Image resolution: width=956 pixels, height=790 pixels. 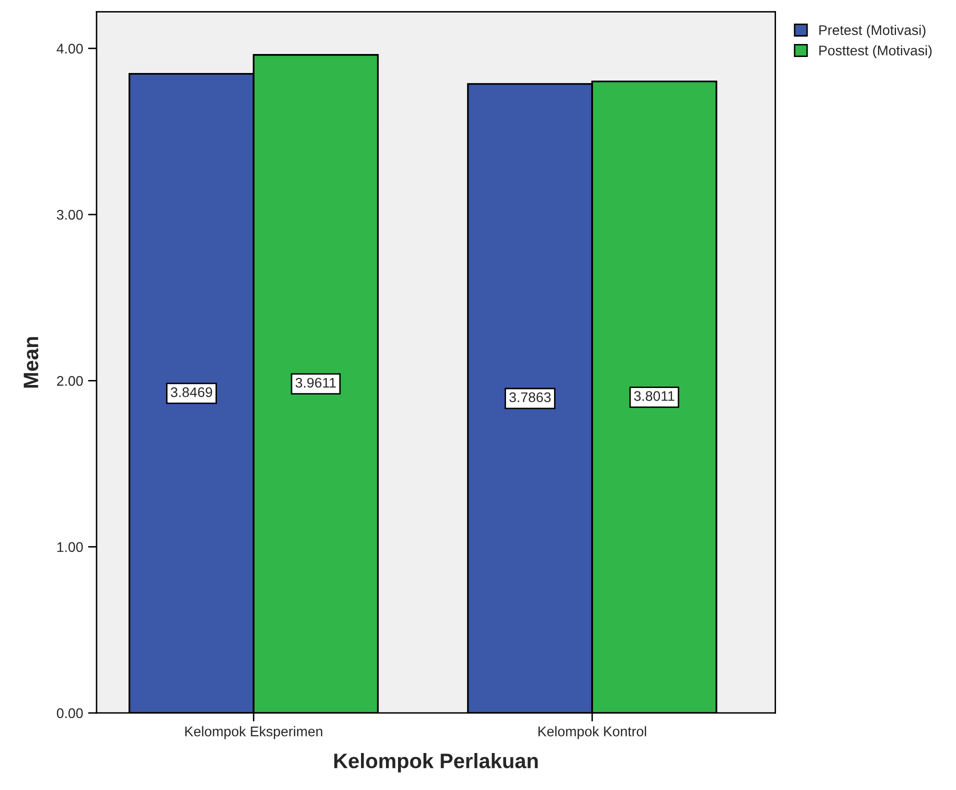 I want to click on y-tick-label: 3.00, so click(x=69, y=215).